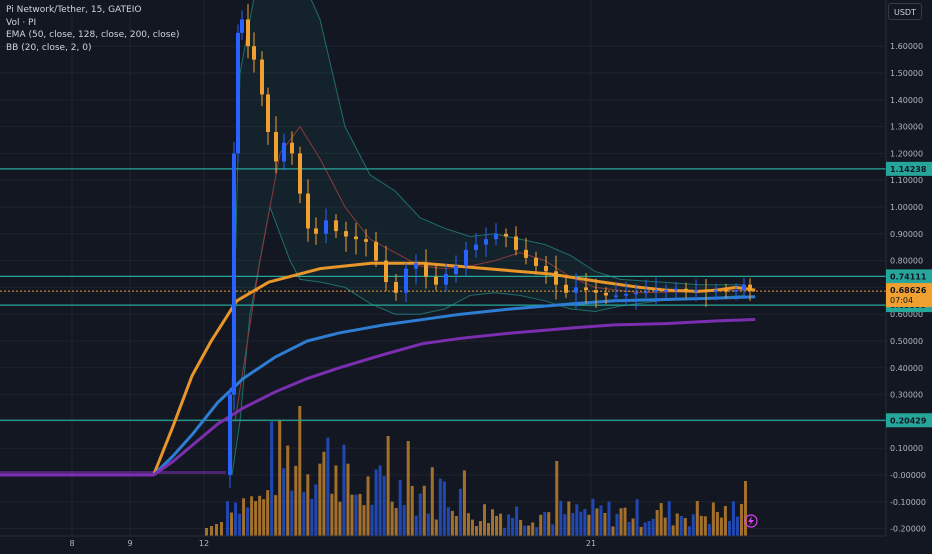 This screenshot has width=932, height=554. Describe the element at coordinates (21, 22) in the screenshot. I see `legend-volume: Vol · PI` at that location.